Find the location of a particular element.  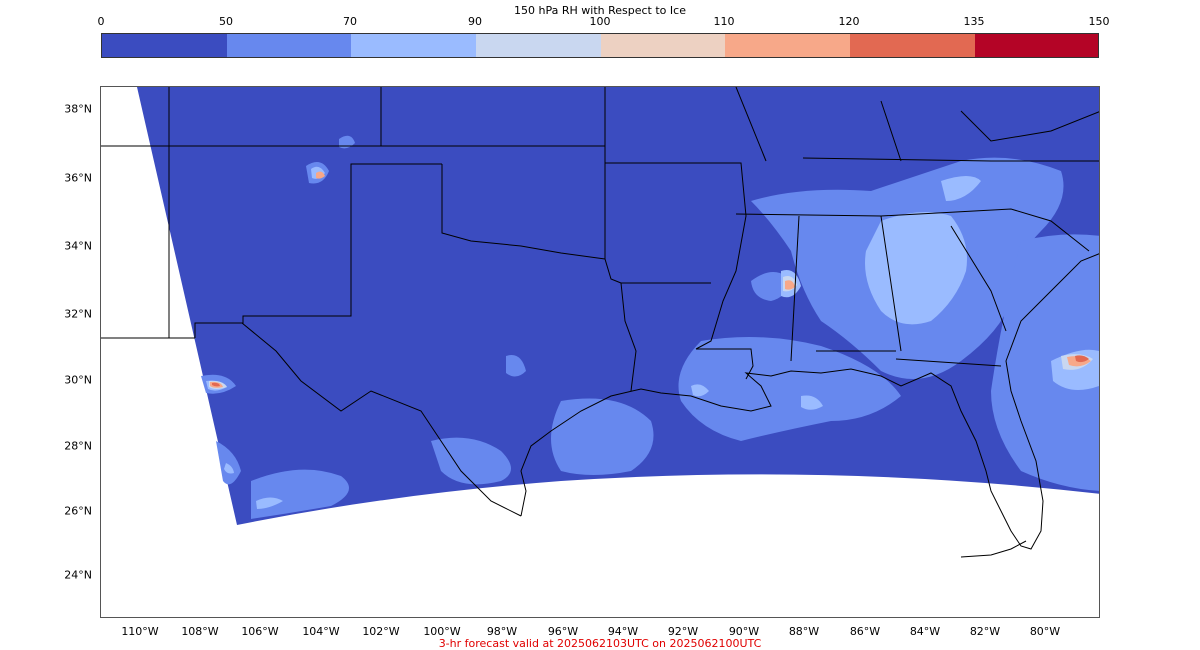

lon-label: 92°W is located at coordinates (683, 631).